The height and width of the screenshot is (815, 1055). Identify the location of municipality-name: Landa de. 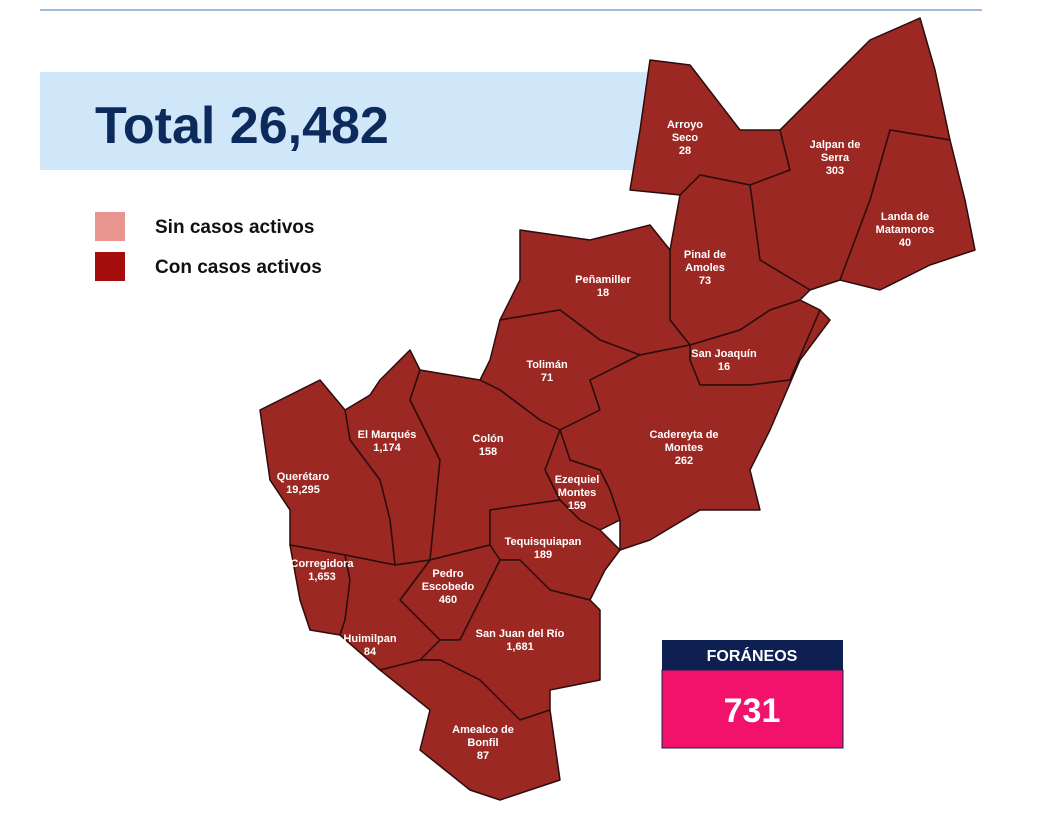
(905, 217).